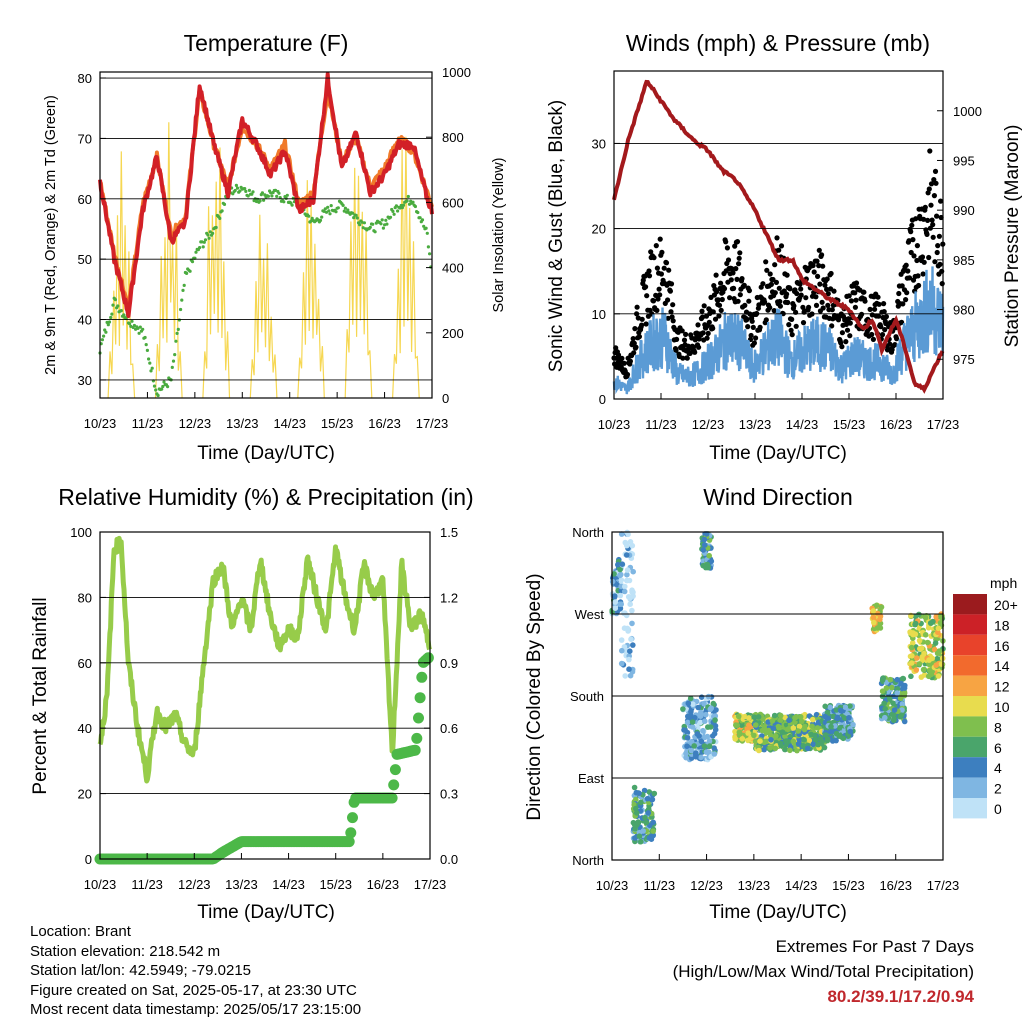  I want to click on speed-legend-label: 6, so click(998, 748).